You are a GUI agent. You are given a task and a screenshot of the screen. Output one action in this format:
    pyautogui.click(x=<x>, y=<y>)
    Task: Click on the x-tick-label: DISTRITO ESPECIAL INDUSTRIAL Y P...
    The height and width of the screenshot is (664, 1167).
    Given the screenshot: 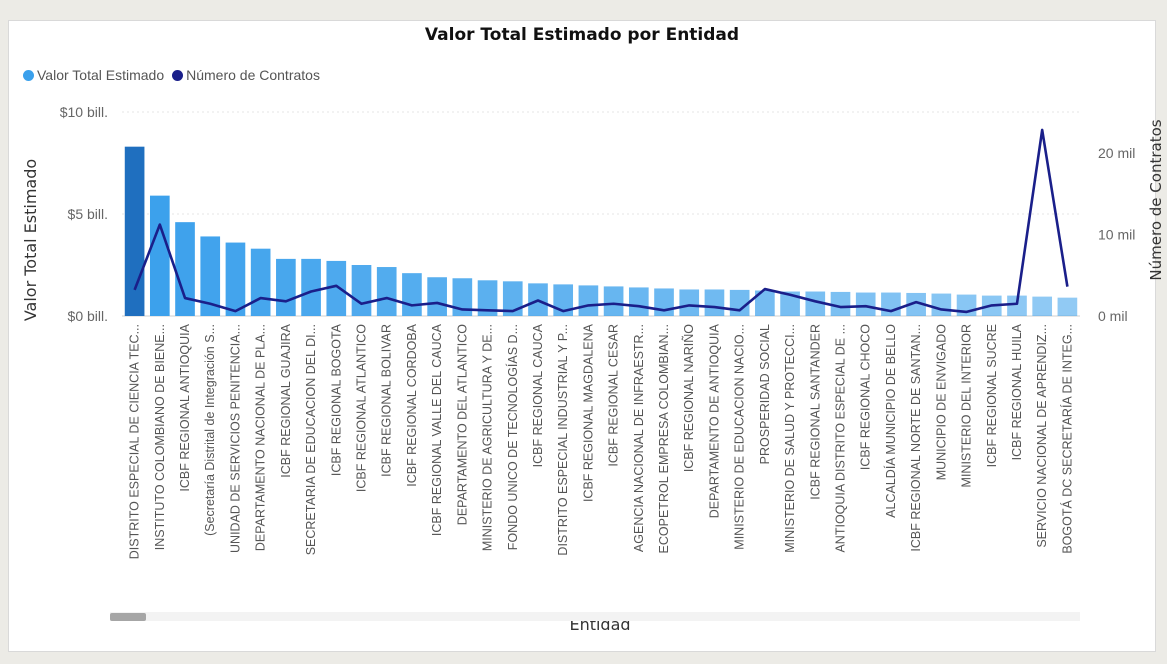 What is the action you would take?
    pyautogui.click(x=563, y=440)
    